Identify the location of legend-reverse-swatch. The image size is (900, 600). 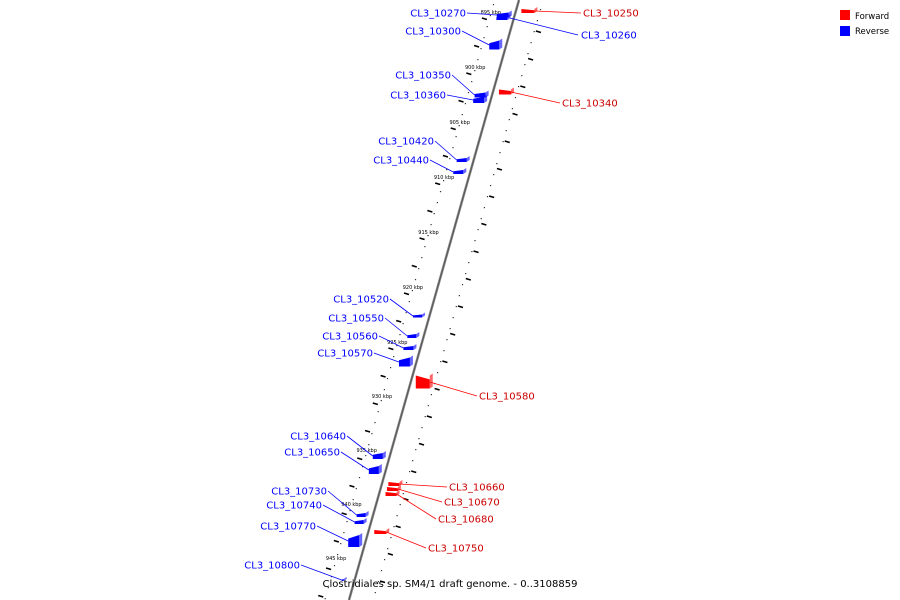
(845, 31).